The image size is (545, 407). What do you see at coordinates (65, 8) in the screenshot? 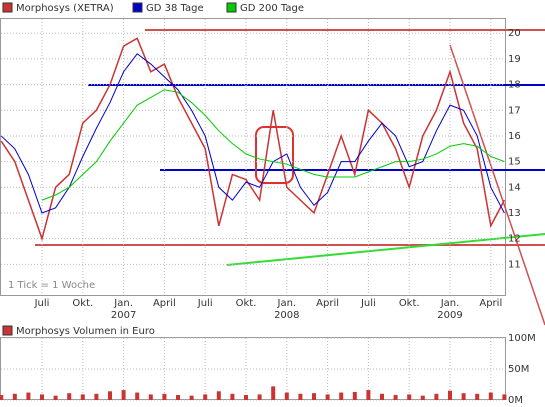
I see `legend-label: Morphosys (XETRA)` at bounding box center [65, 8].